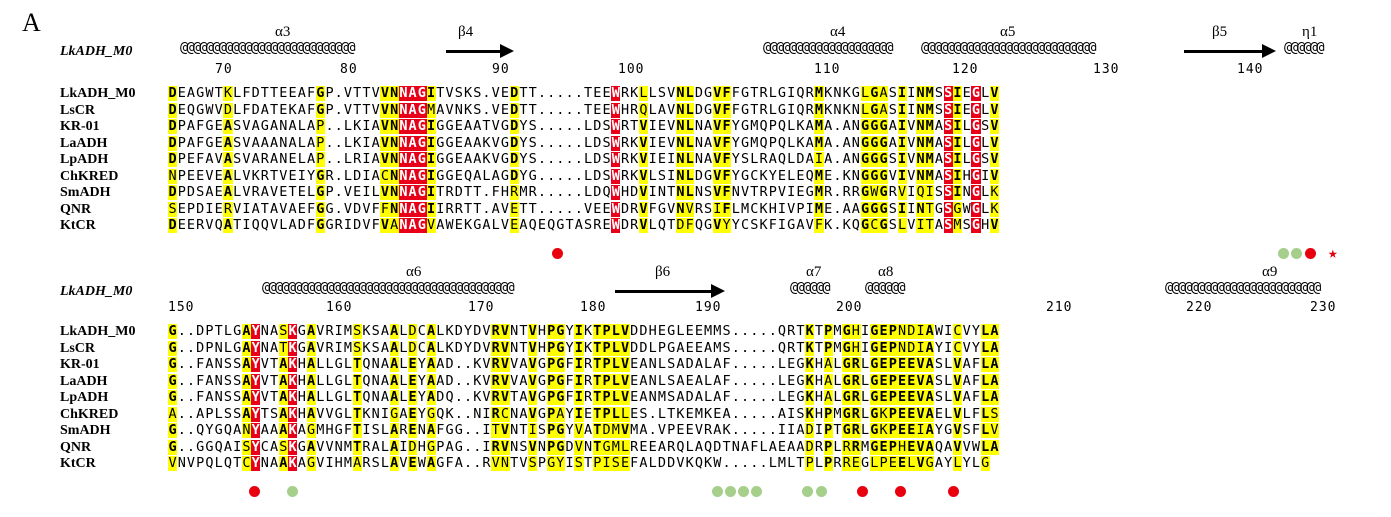  Describe the element at coordinates (181, 307) in the screenshot. I see `ruler-number: 150` at that location.